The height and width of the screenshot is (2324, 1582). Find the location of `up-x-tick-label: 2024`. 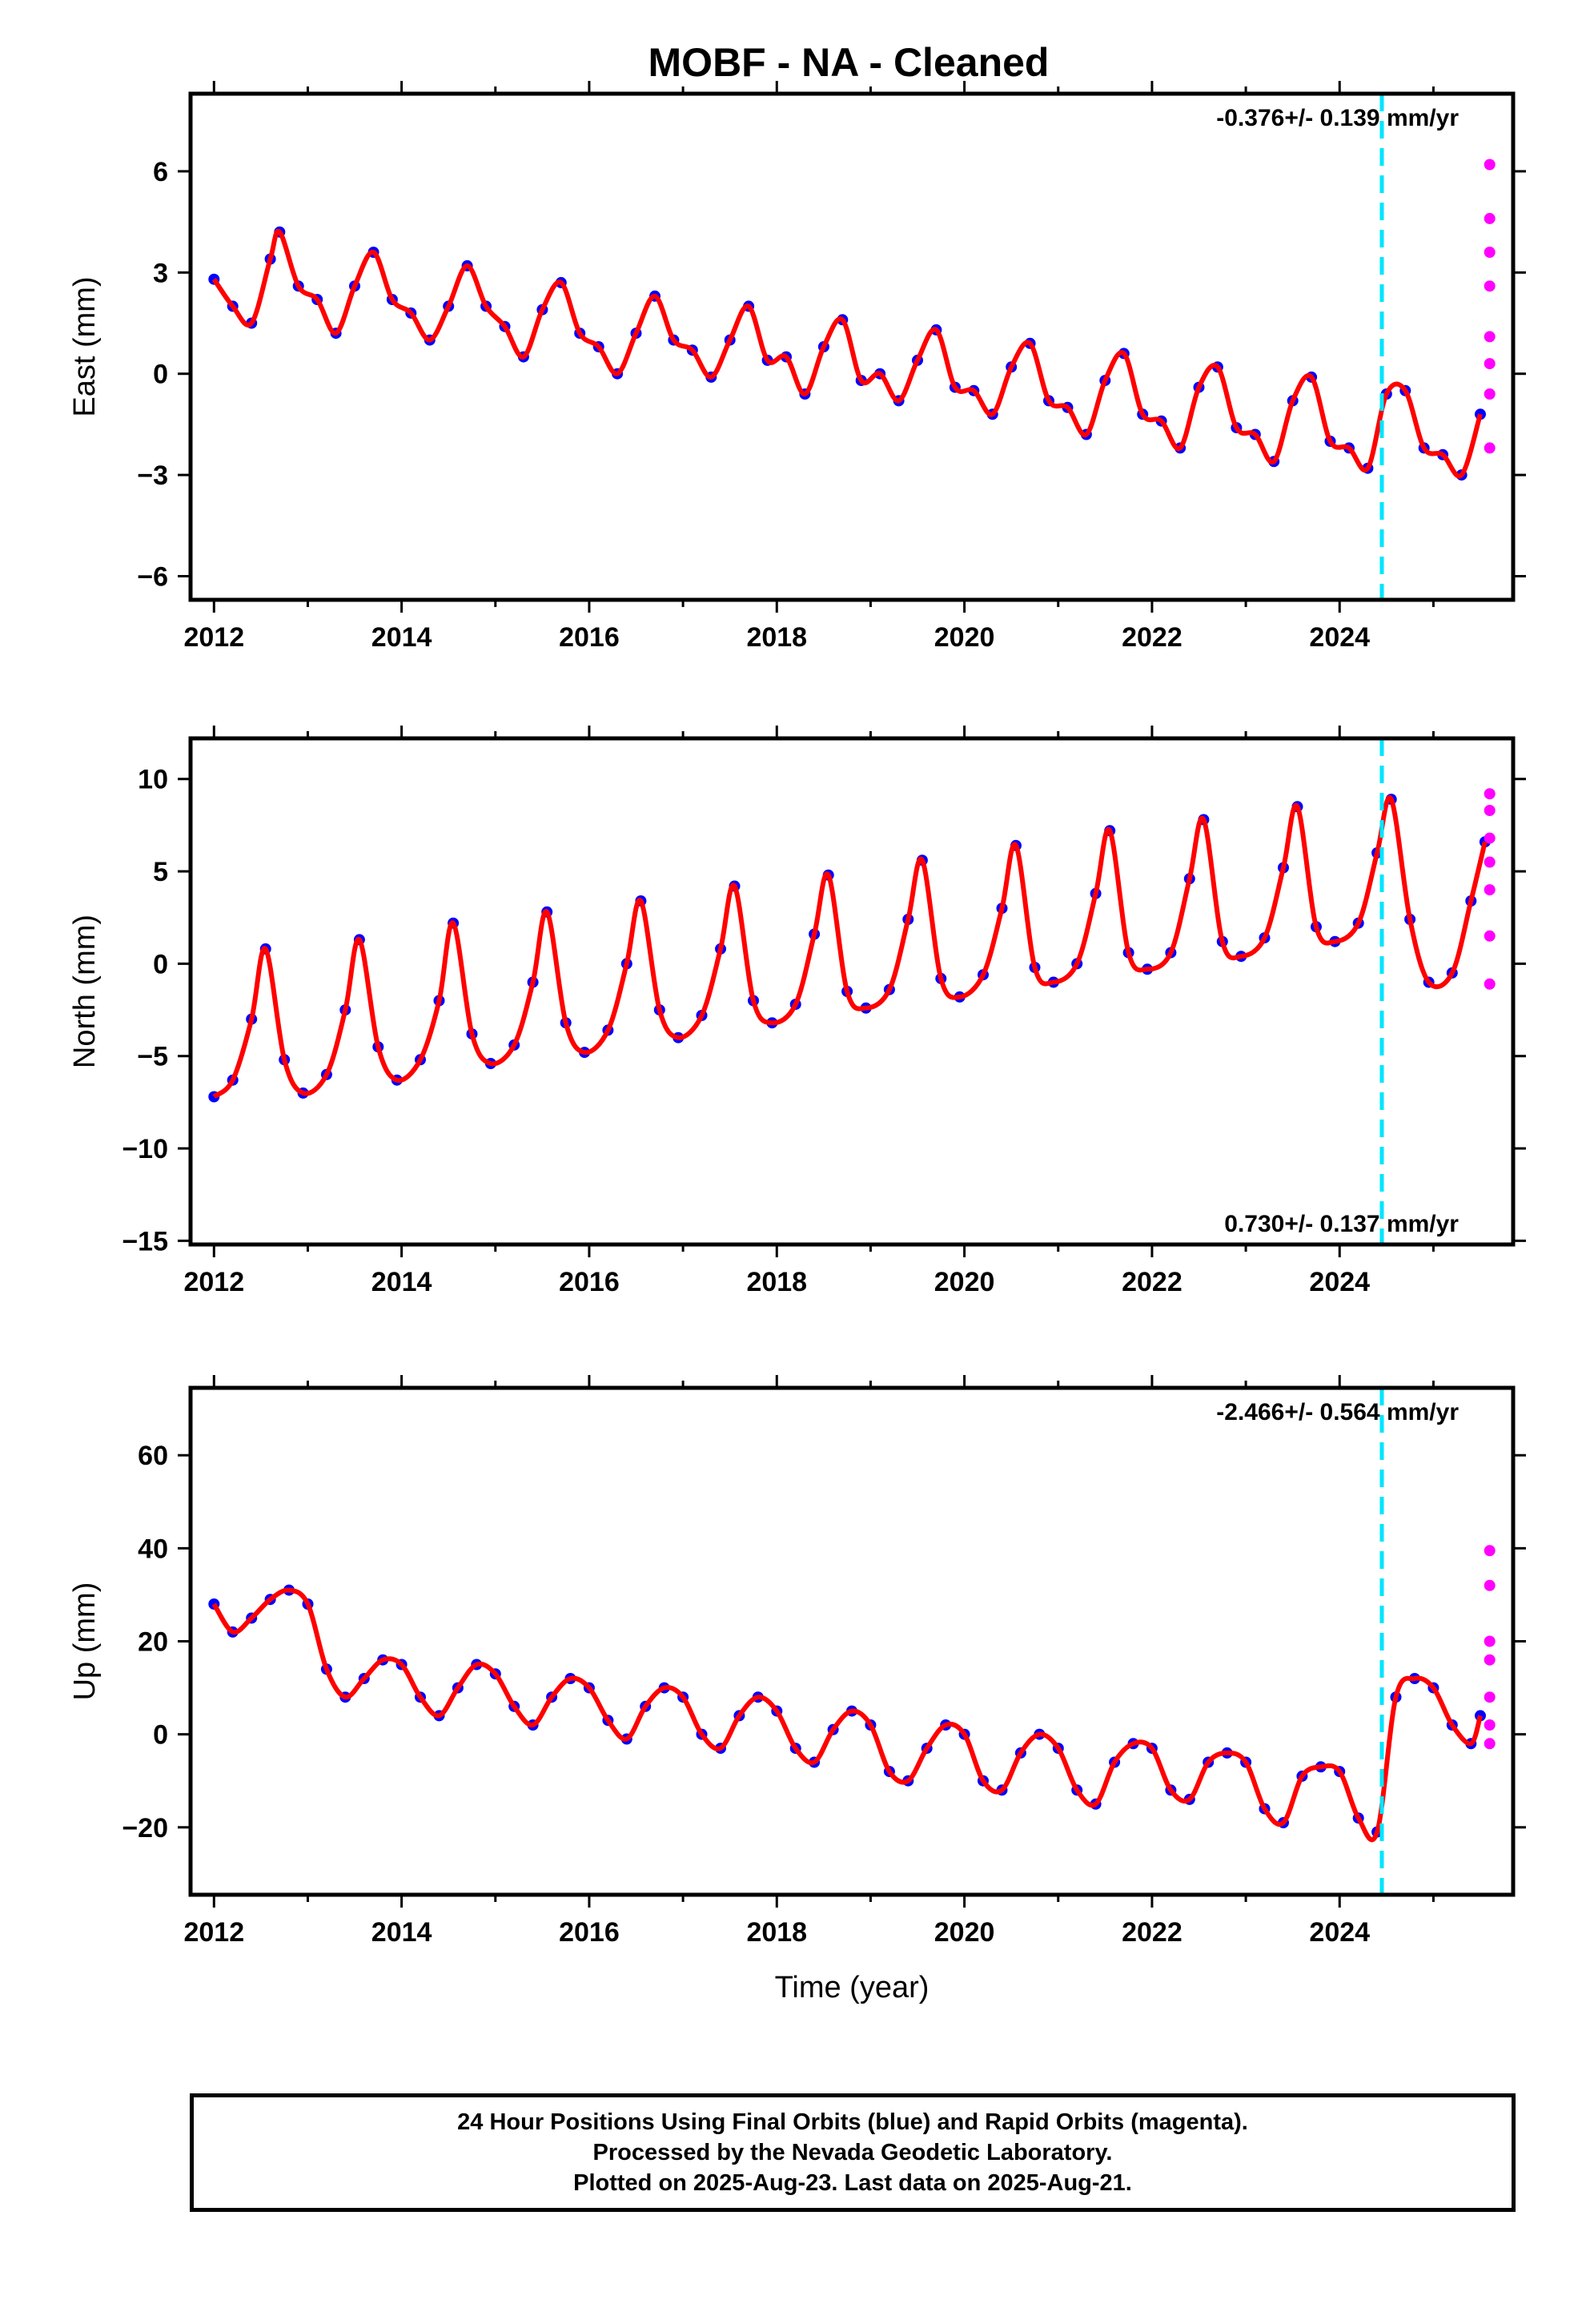

up-x-tick-label: 2024 is located at coordinates (1339, 1932).